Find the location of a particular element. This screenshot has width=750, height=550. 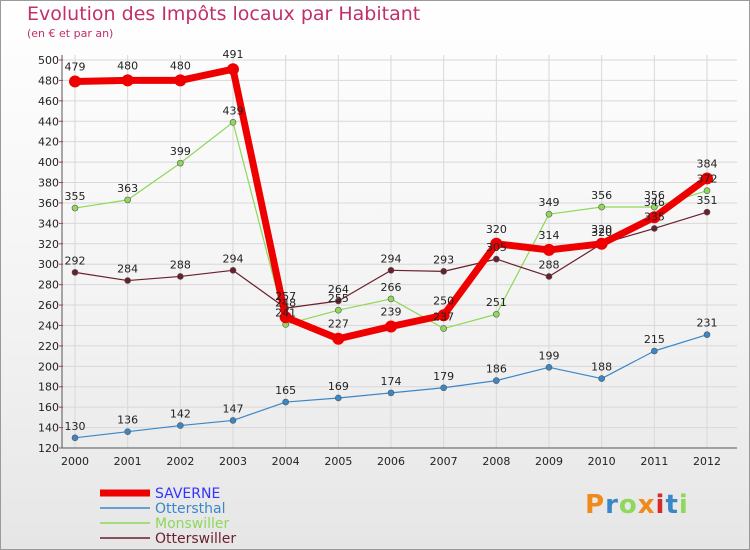

y-tick-label: 160 is located at coordinates (48, 407).